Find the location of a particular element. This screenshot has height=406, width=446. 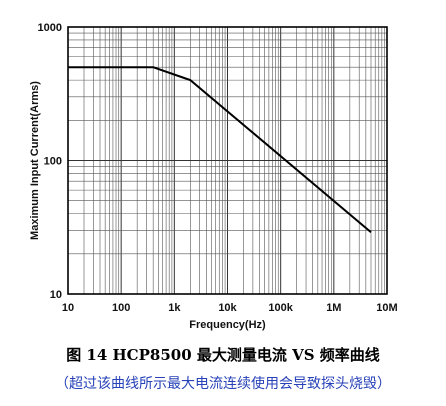

x-tick-labels: 10 100 1k 10k 100k 1M 10M is located at coordinates (230, 308).